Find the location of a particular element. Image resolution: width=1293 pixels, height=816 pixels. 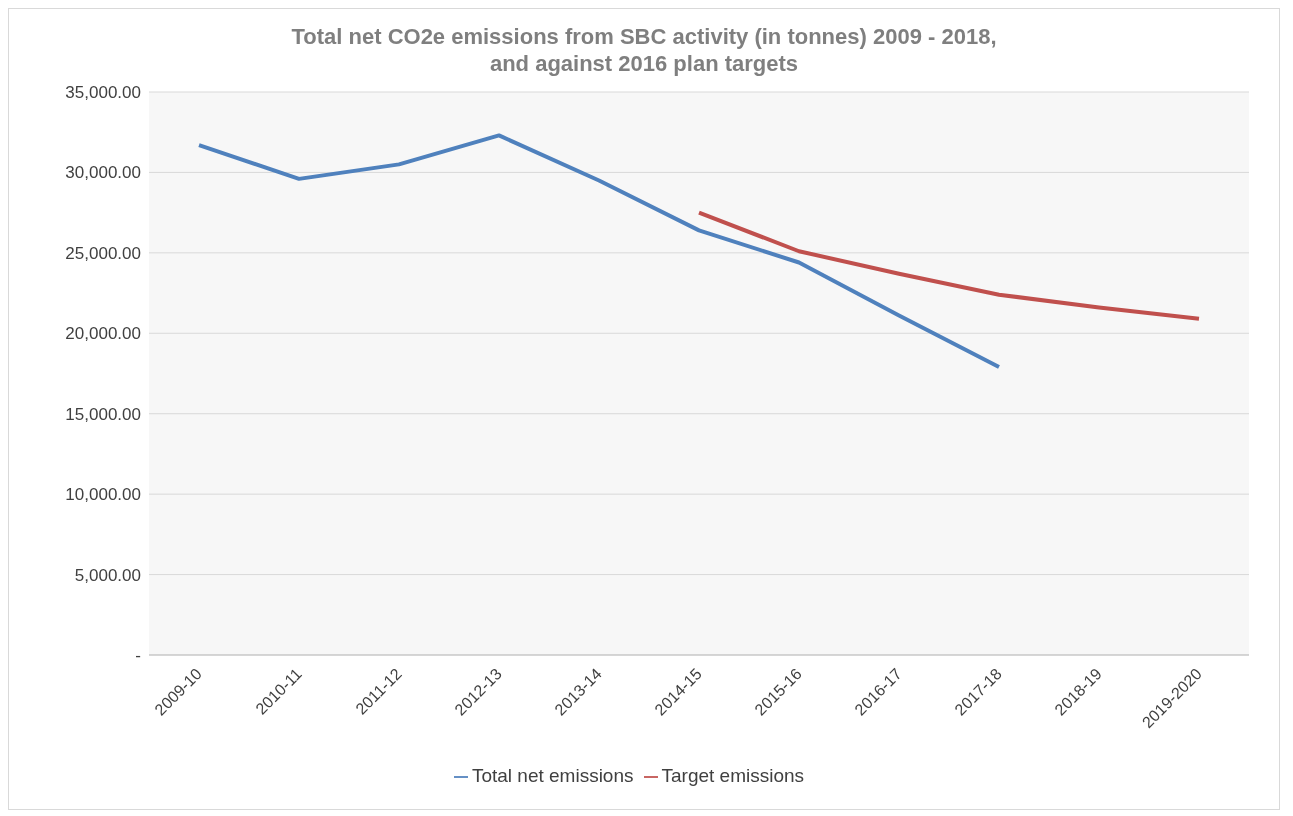

y-tick-label: 5,000.00 is located at coordinates (107, 575).